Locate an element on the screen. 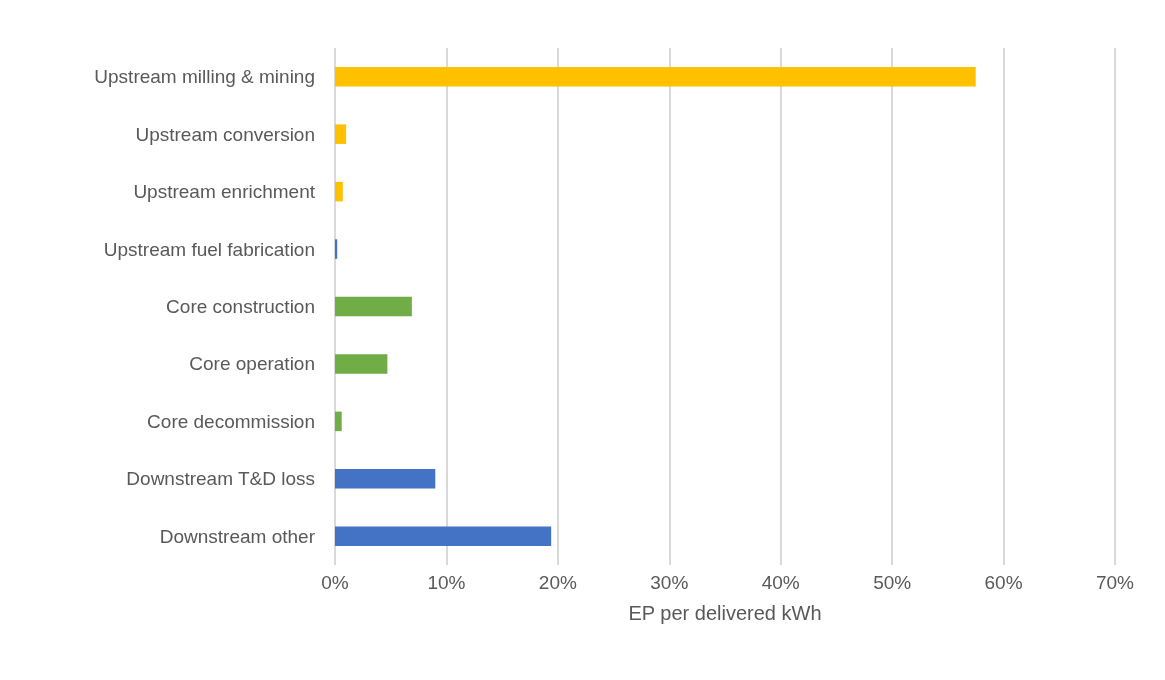 The height and width of the screenshot is (680, 1165). y-tick-label: Downstream T&D loss is located at coordinates (220, 479).